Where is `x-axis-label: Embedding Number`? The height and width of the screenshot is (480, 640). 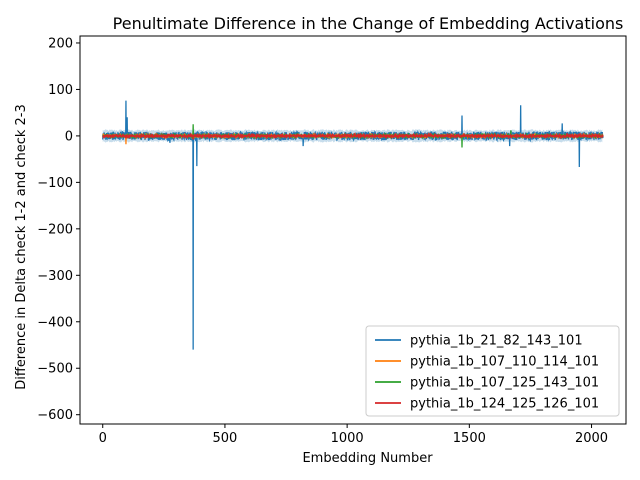 x-axis-label: Embedding Number is located at coordinates (367, 458).